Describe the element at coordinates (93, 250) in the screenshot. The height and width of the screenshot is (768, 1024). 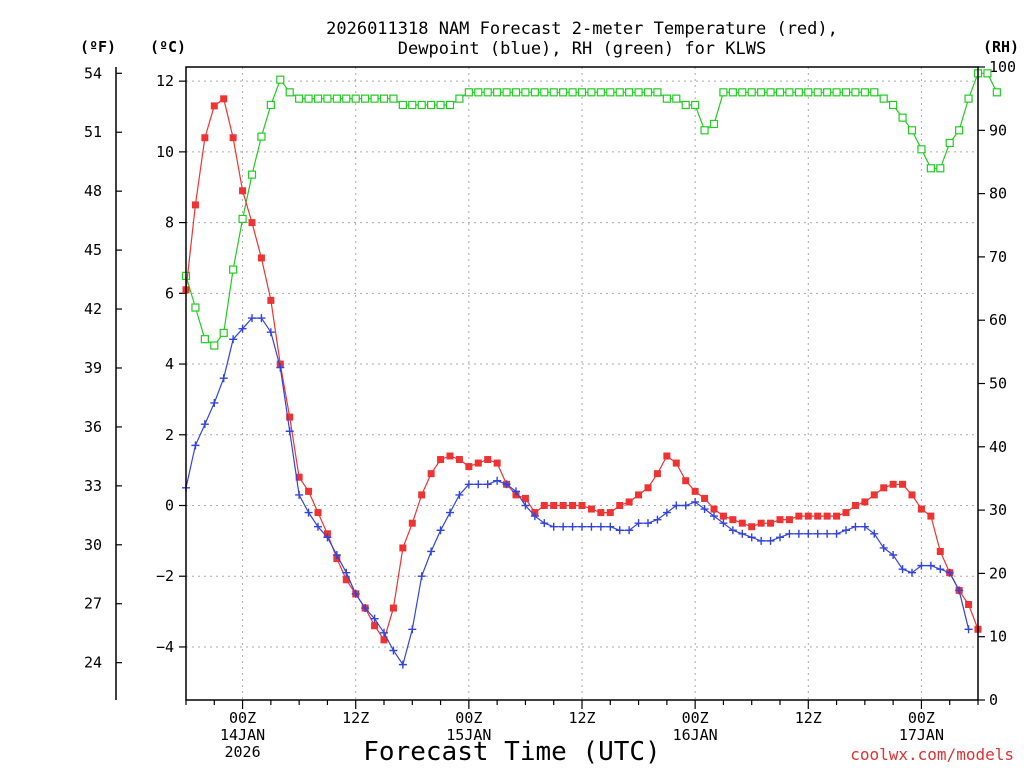
I see `fahrenheit-tick-label: 45` at that location.